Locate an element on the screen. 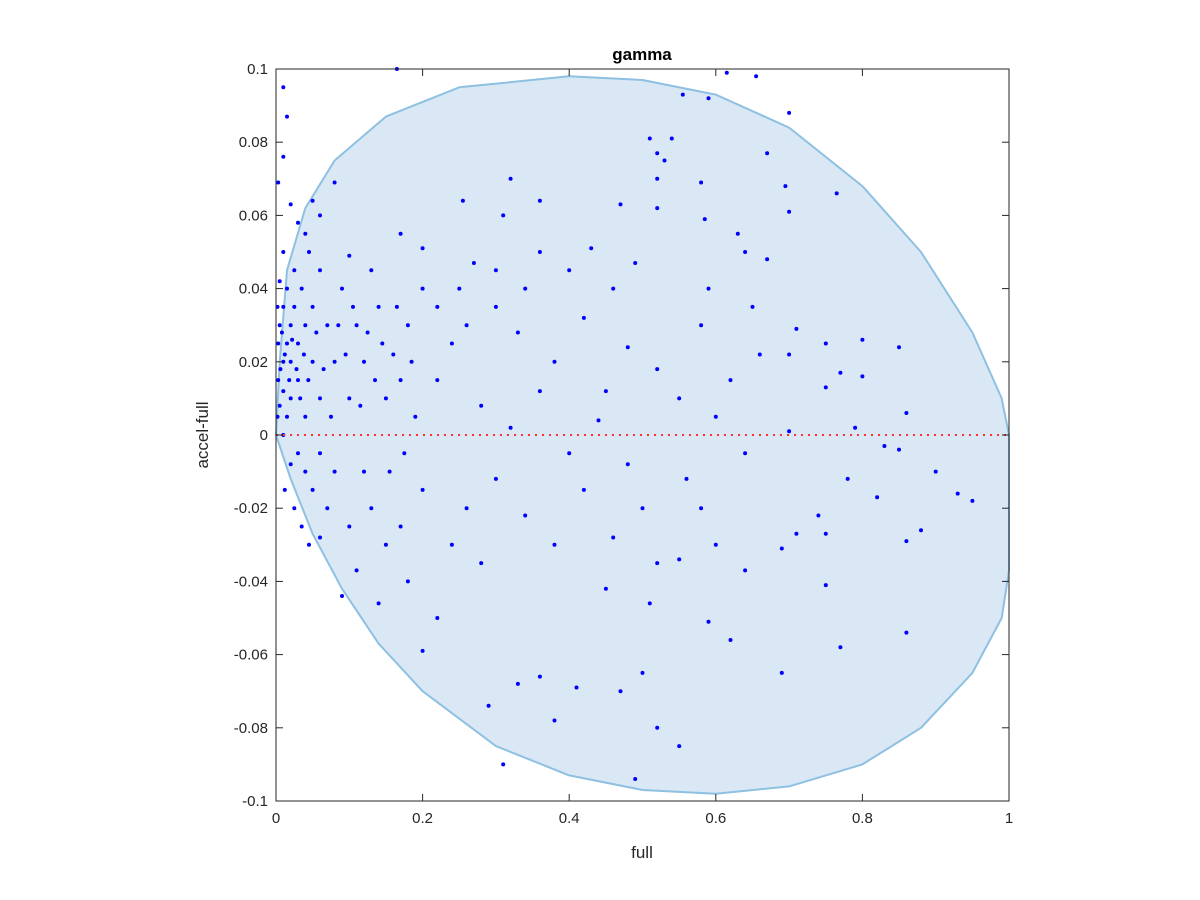 This screenshot has width=1200, height=900. x-tick-label: 0.8 is located at coordinates (862, 818).